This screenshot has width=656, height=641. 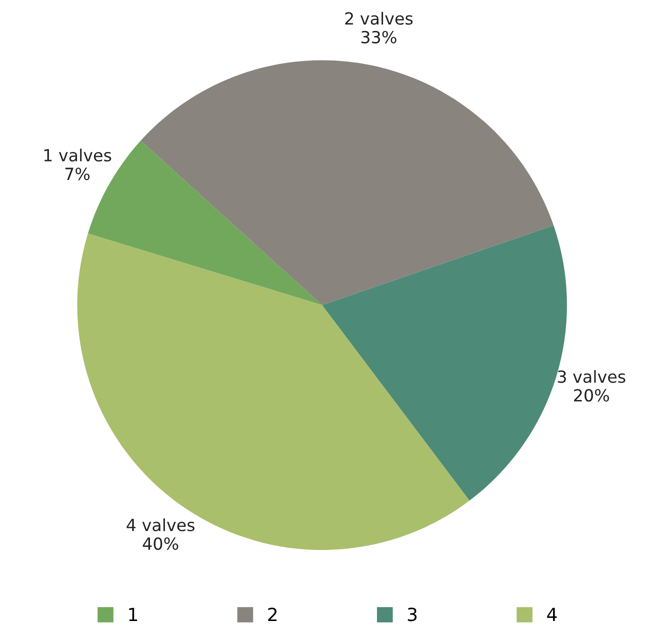 What do you see at coordinates (552, 614) in the screenshot?
I see `legend-label: 4` at bounding box center [552, 614].